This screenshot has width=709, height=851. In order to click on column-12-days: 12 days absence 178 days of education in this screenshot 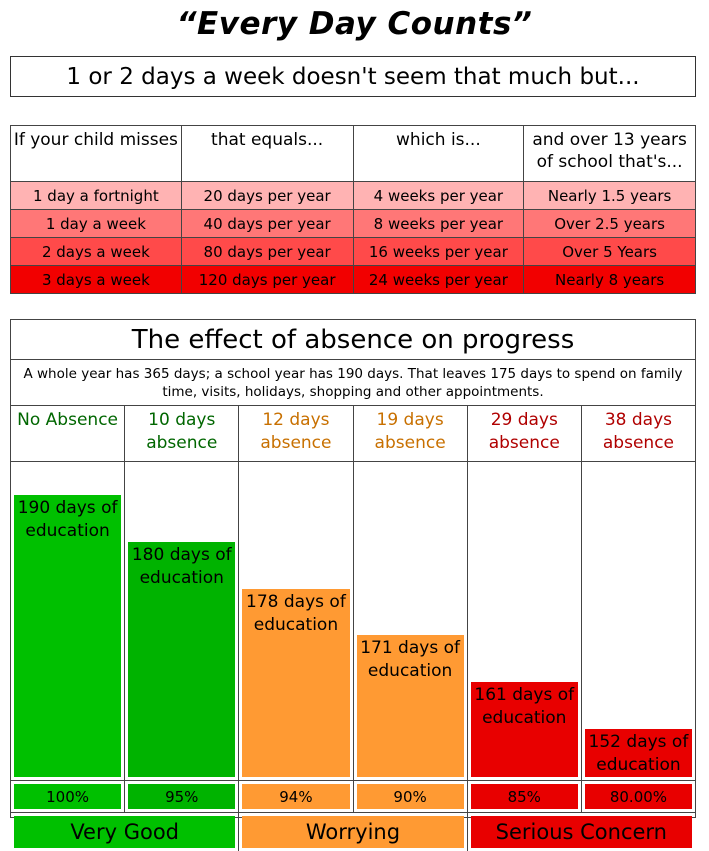, I will do `click(296, 593)`.